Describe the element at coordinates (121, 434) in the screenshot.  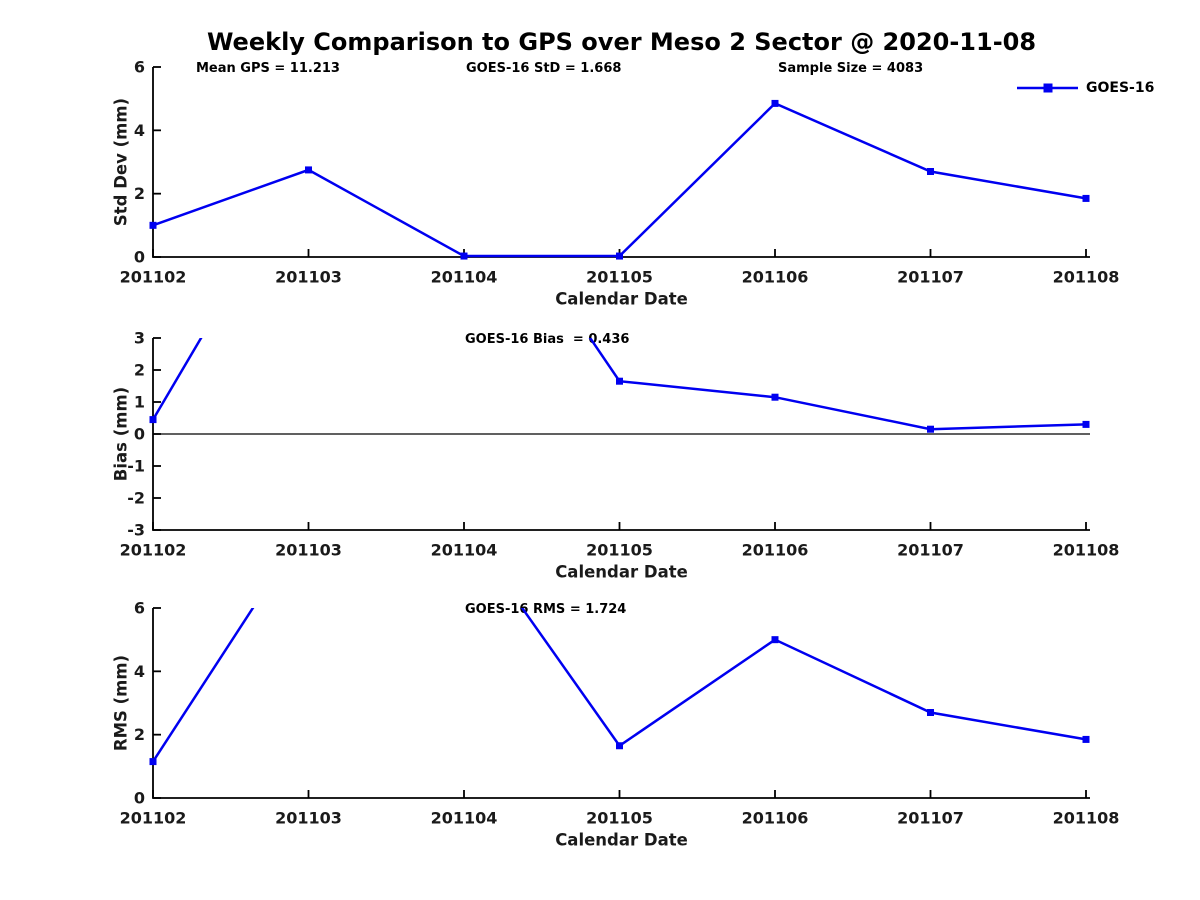
I see `y-axis-label: Bias (mm)` at that location.